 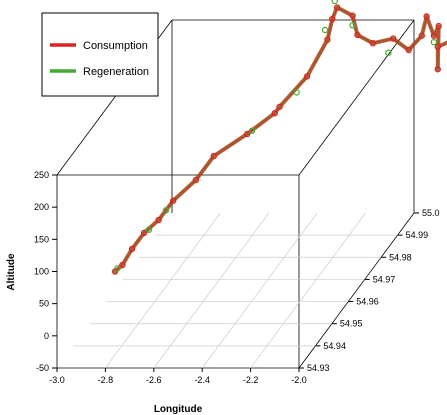 What do you see at coordinates (46, 336) in the screenshot?
I see `z-tick-label: 0` at bounding box center [46, 336].